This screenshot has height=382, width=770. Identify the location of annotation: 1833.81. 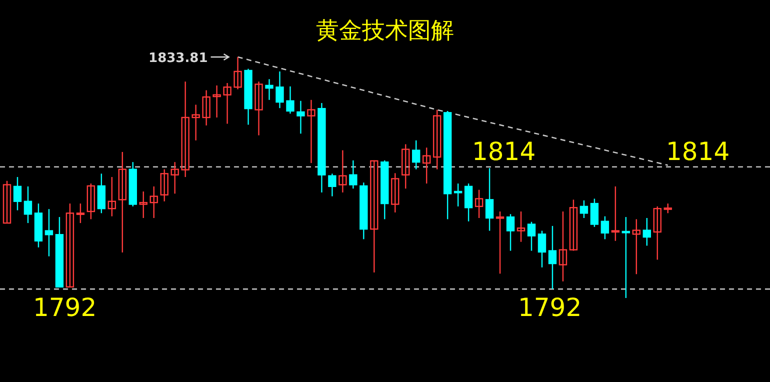
(178, 58).